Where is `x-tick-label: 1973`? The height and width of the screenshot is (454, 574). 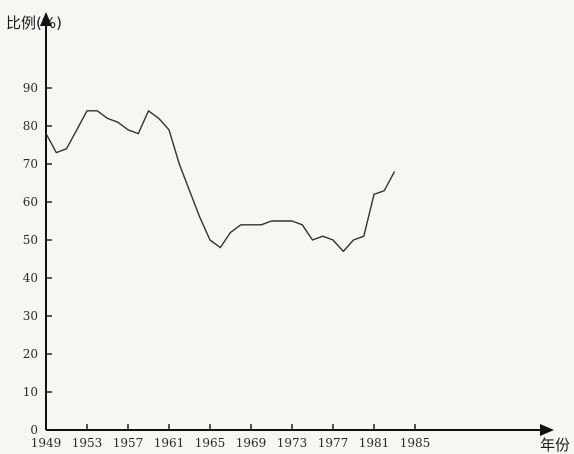
x-tick-label: 1973 is located at coordinates (292, 443).